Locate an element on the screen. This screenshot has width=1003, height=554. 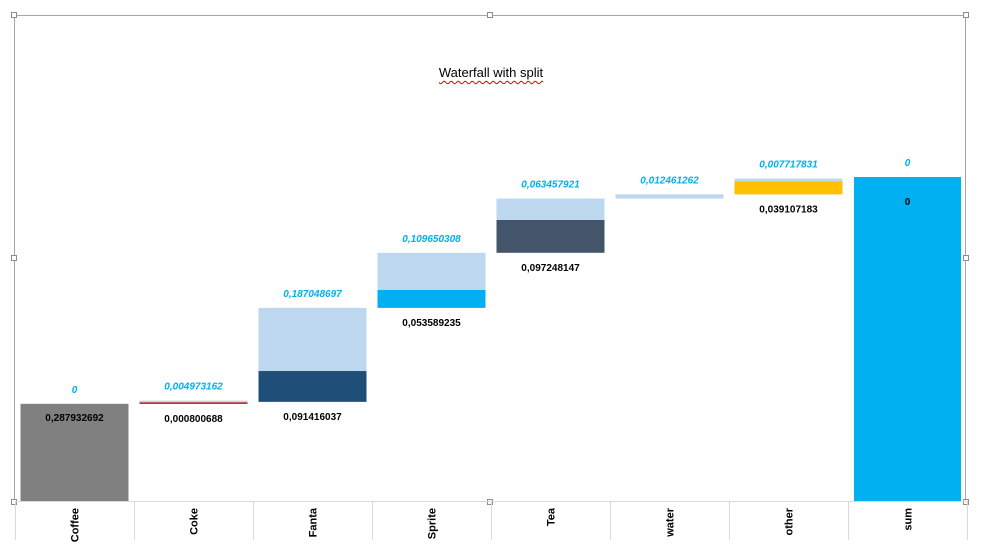
data-label-fanta-base: 0,091416037 is located at coordinates (312, 417).